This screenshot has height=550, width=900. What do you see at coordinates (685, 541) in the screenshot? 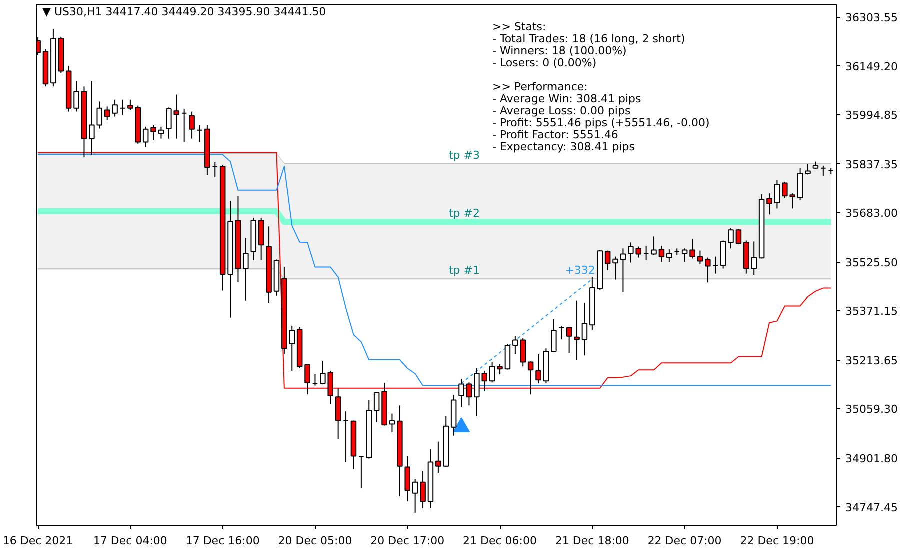
I see `x-tick-label: 22 Dec 07:00` at bounding box center [685, 541].